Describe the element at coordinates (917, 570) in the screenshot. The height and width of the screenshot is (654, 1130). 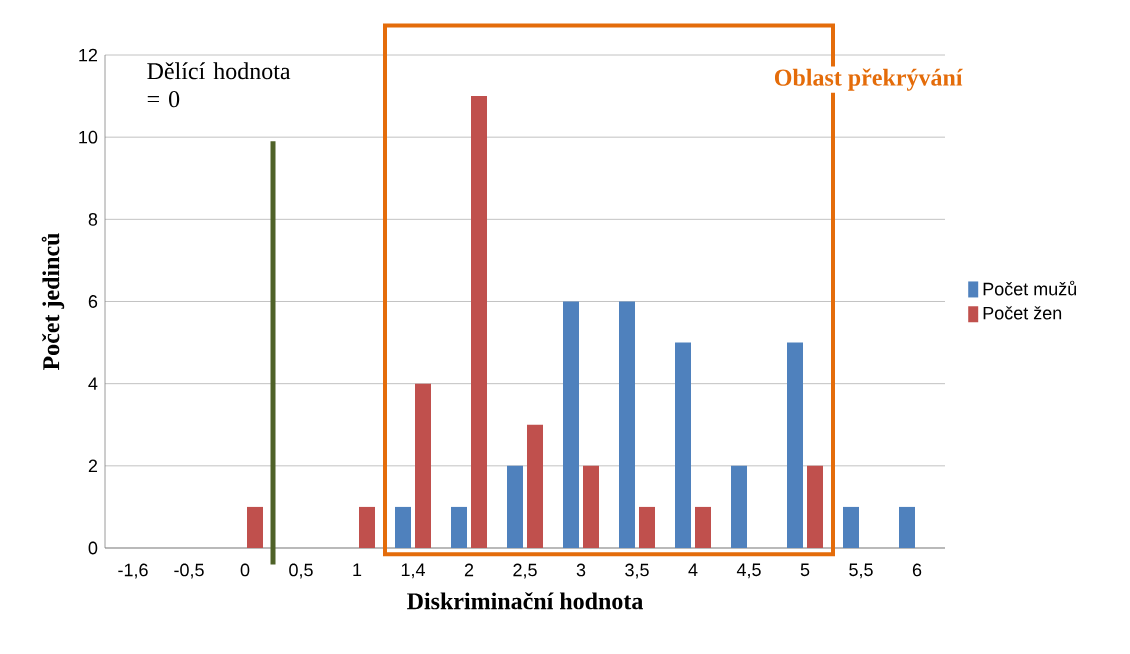
I see `x-tick-label: 6` at that location.